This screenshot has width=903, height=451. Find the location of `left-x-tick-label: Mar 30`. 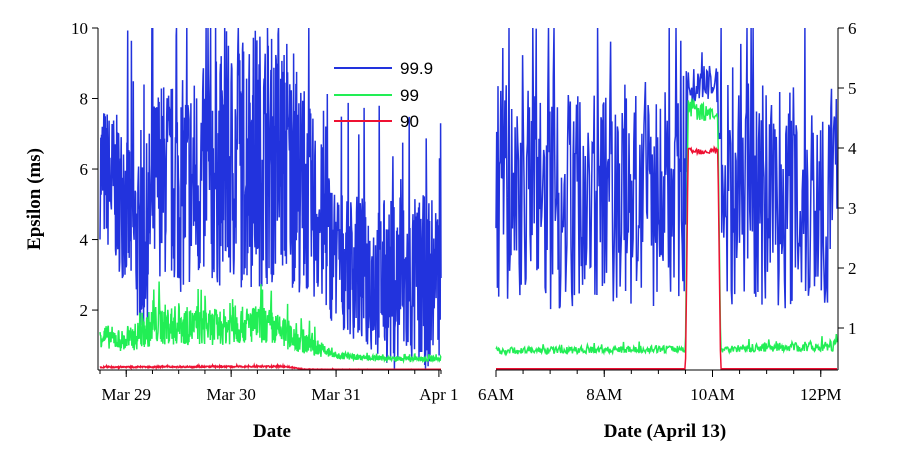

left-x-tick-label: Mar 30 is located at coordinates (231, 394).